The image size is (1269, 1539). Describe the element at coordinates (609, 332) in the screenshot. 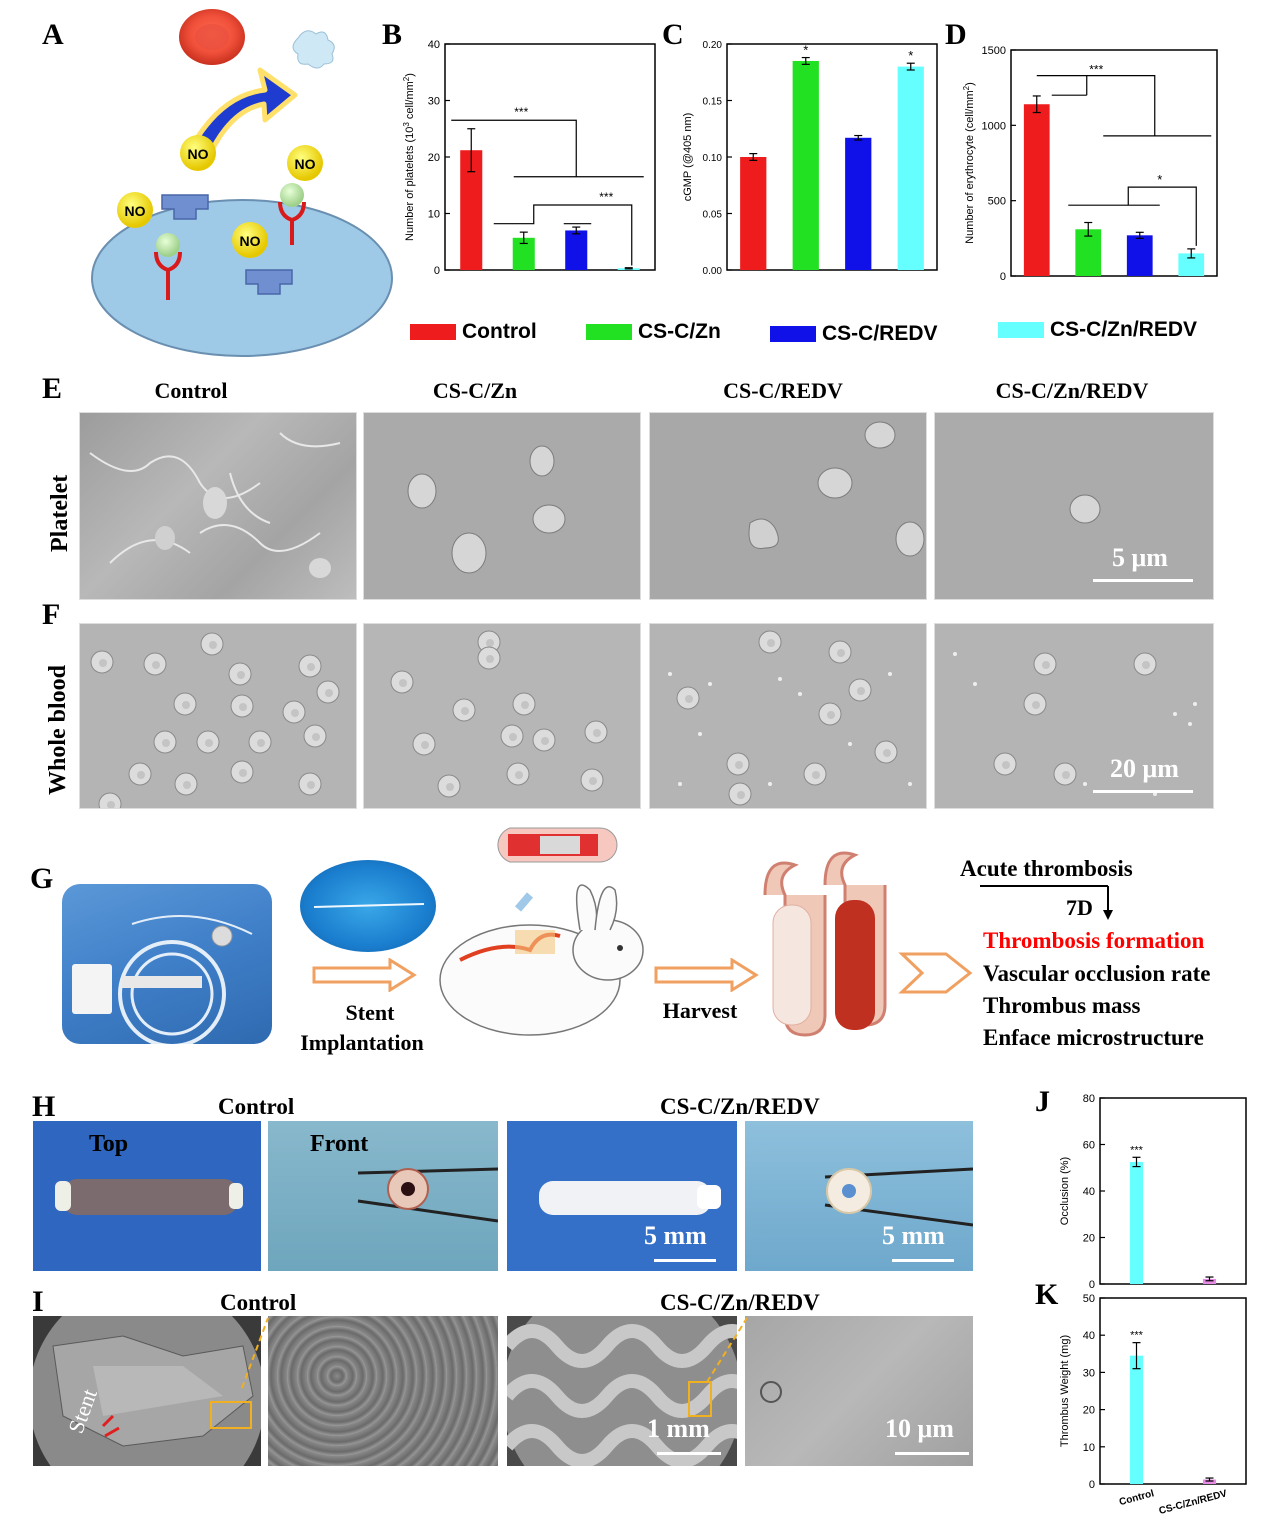

I see `legend-swatch` at that location.